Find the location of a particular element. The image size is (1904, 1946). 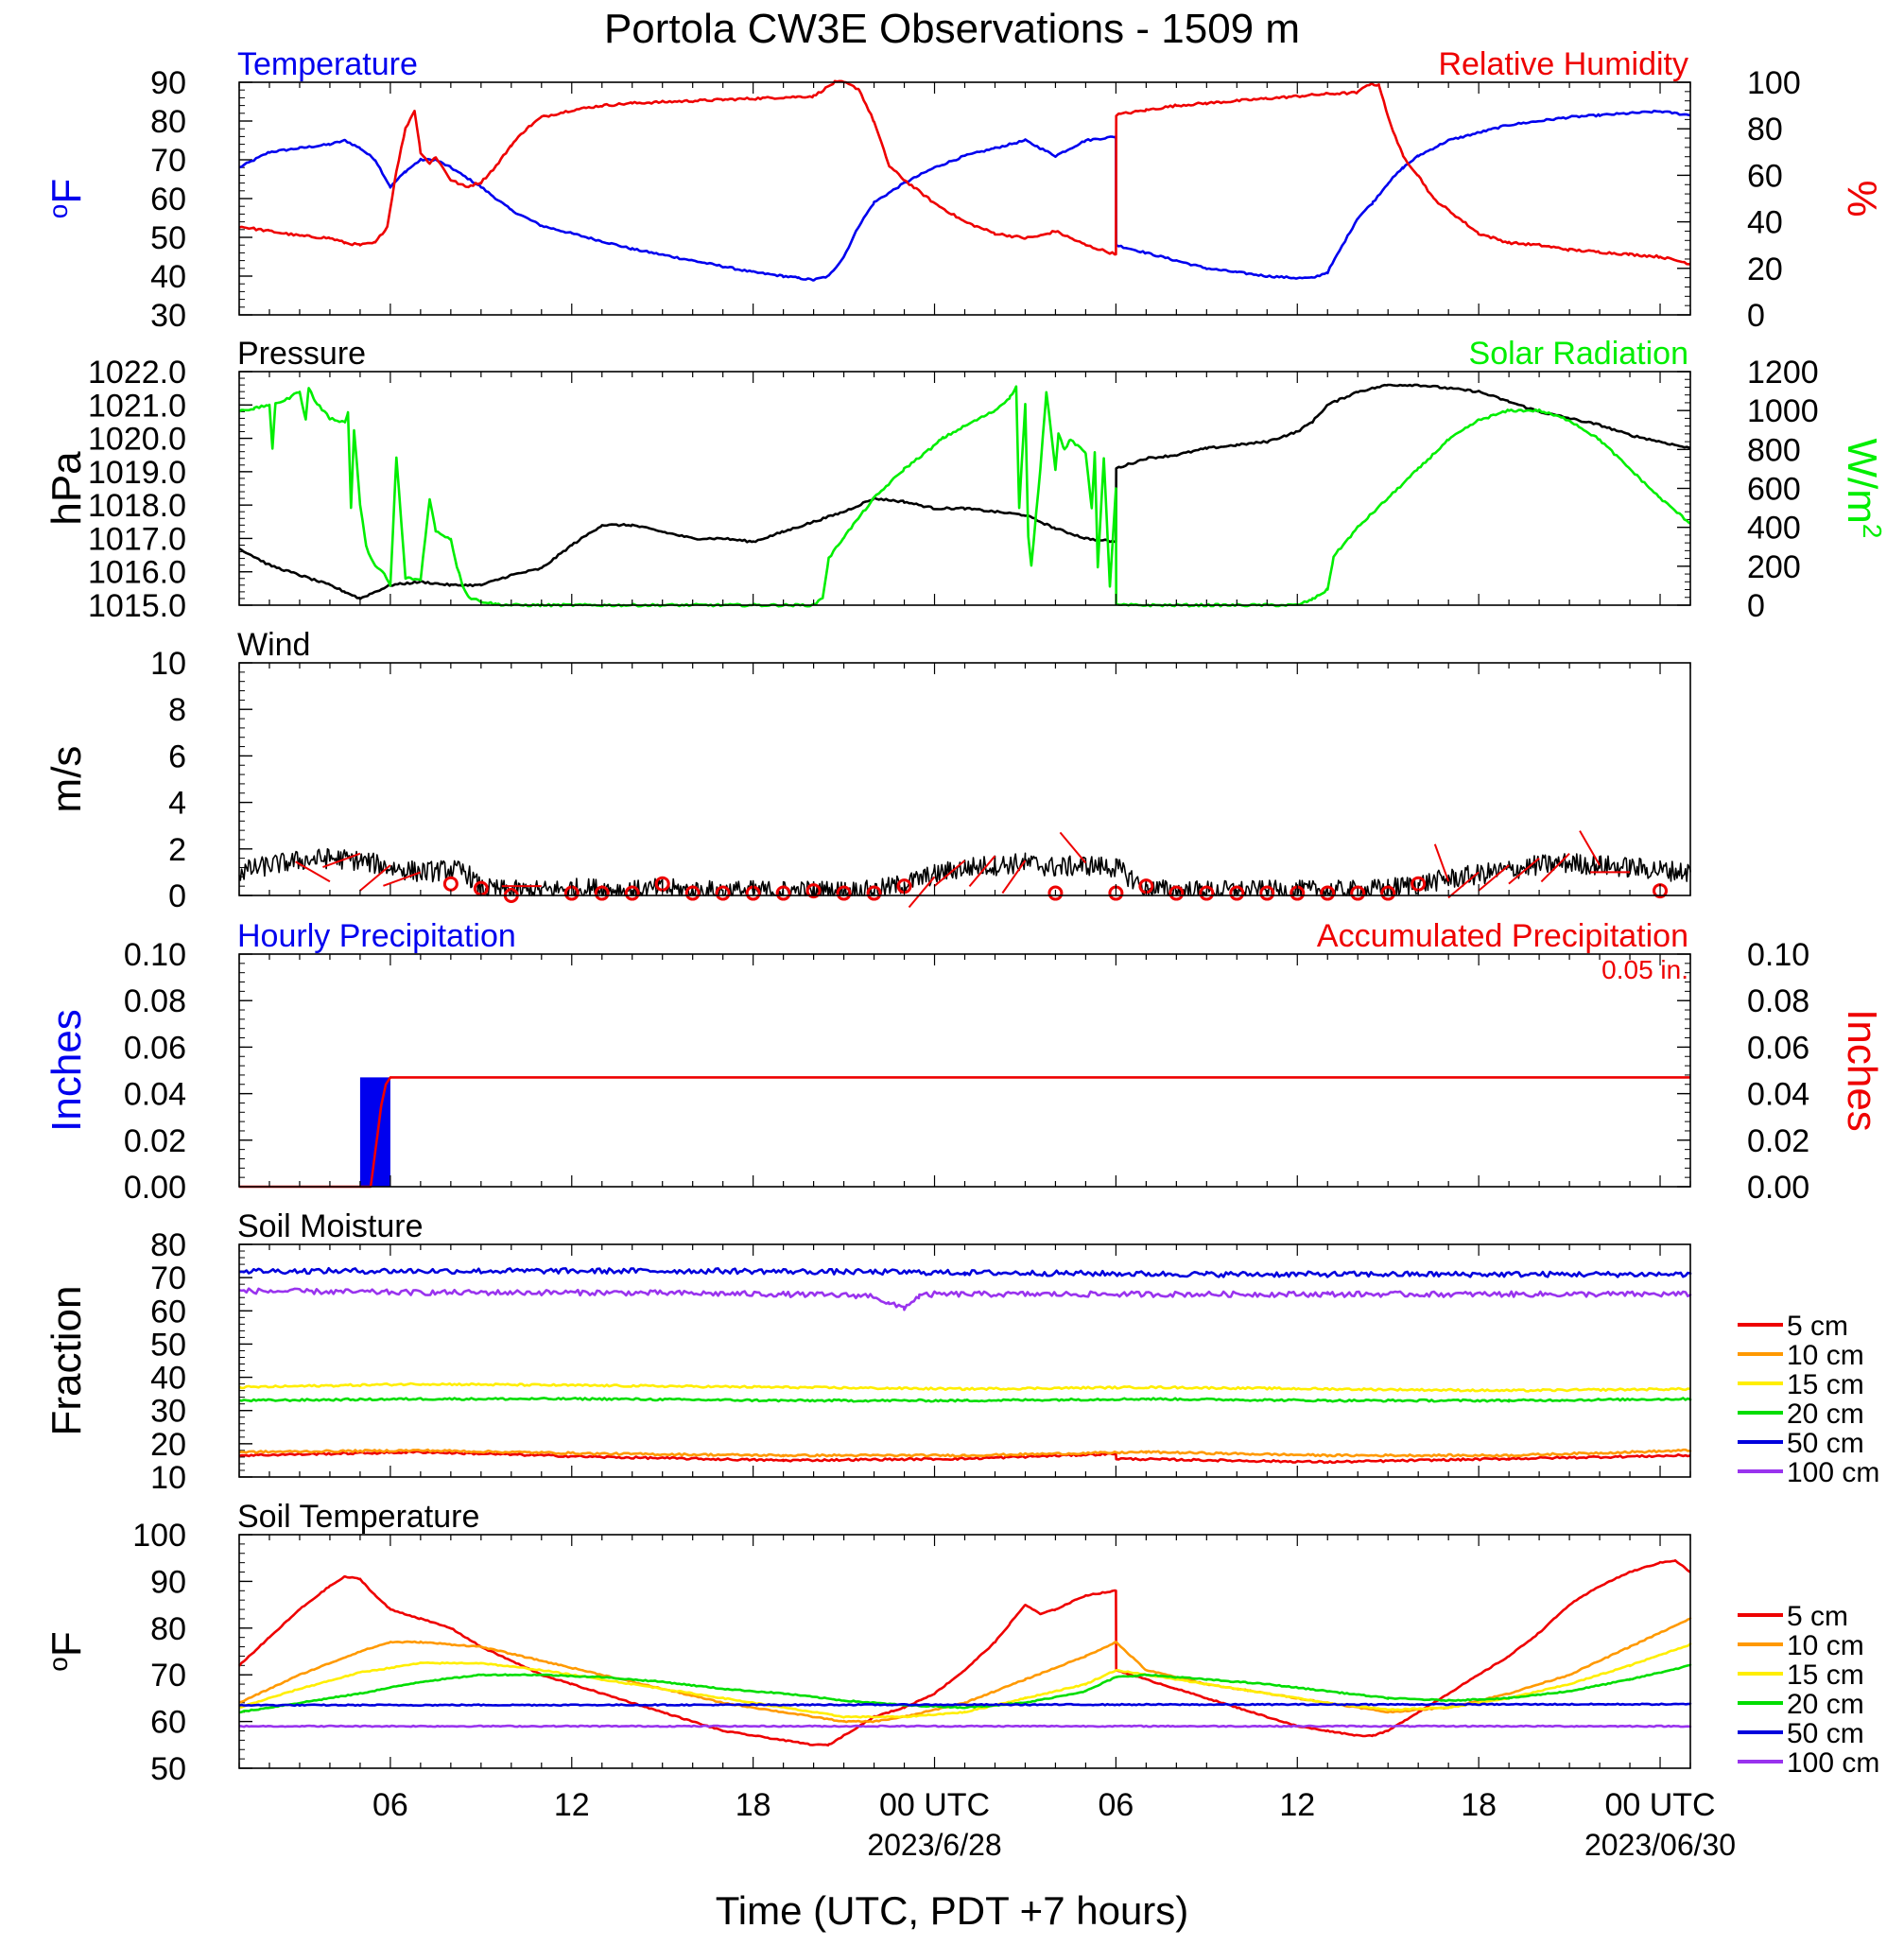

precip-ylabel-right: Inches is located at coordinates (1862, 1071).